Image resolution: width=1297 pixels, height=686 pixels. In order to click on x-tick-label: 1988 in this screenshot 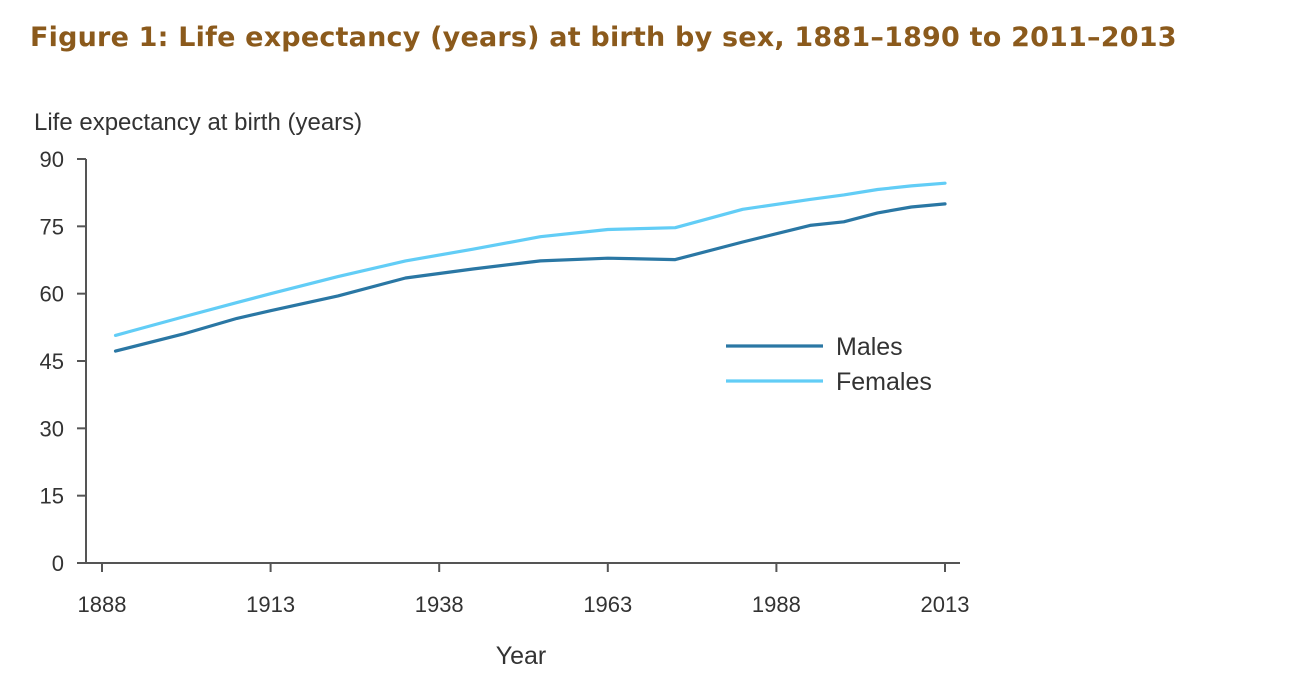, I will do `click(776, 604)`.